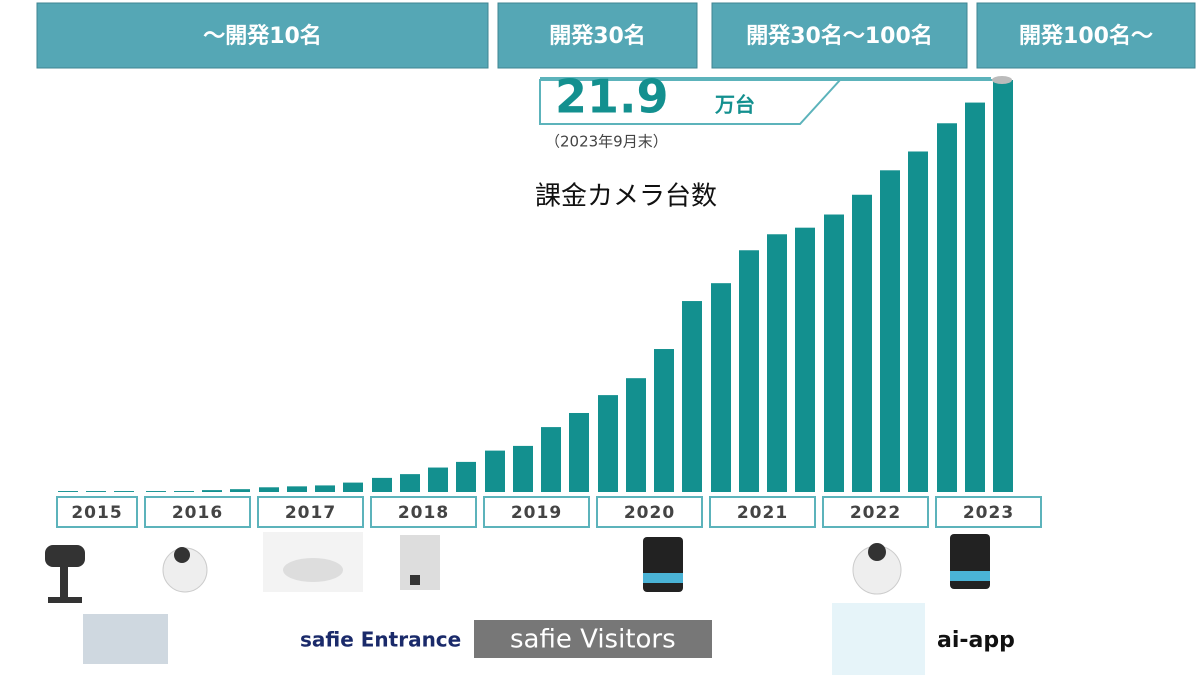 The width and height of the screenshot is (1200, 680). Describe the element at coordinates (1002, 80) in the screenshot. I see `bar-cap` at that location.